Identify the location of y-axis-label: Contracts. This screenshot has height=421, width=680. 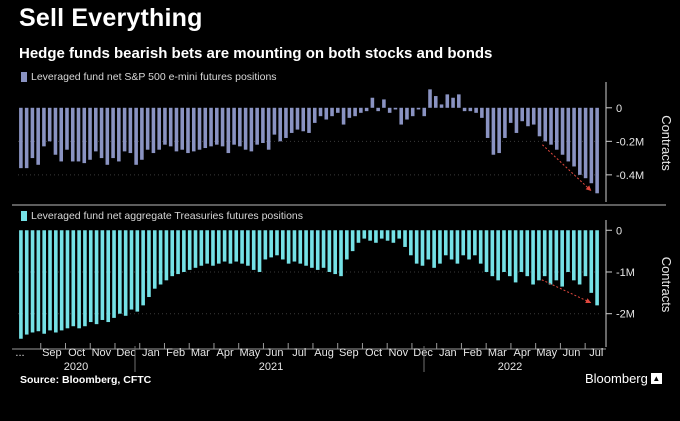
(666, 143).